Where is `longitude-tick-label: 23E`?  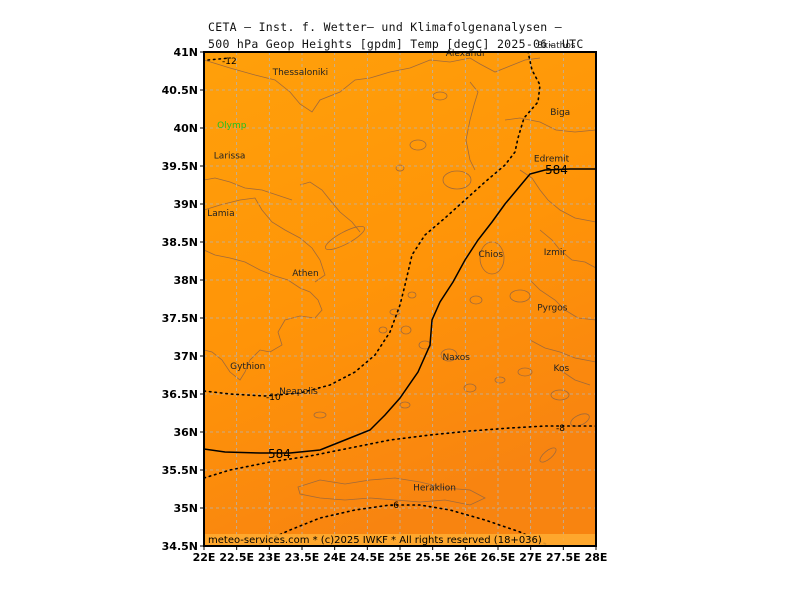
longitude-tick-label: 23E is located at coordinates (269, 557).